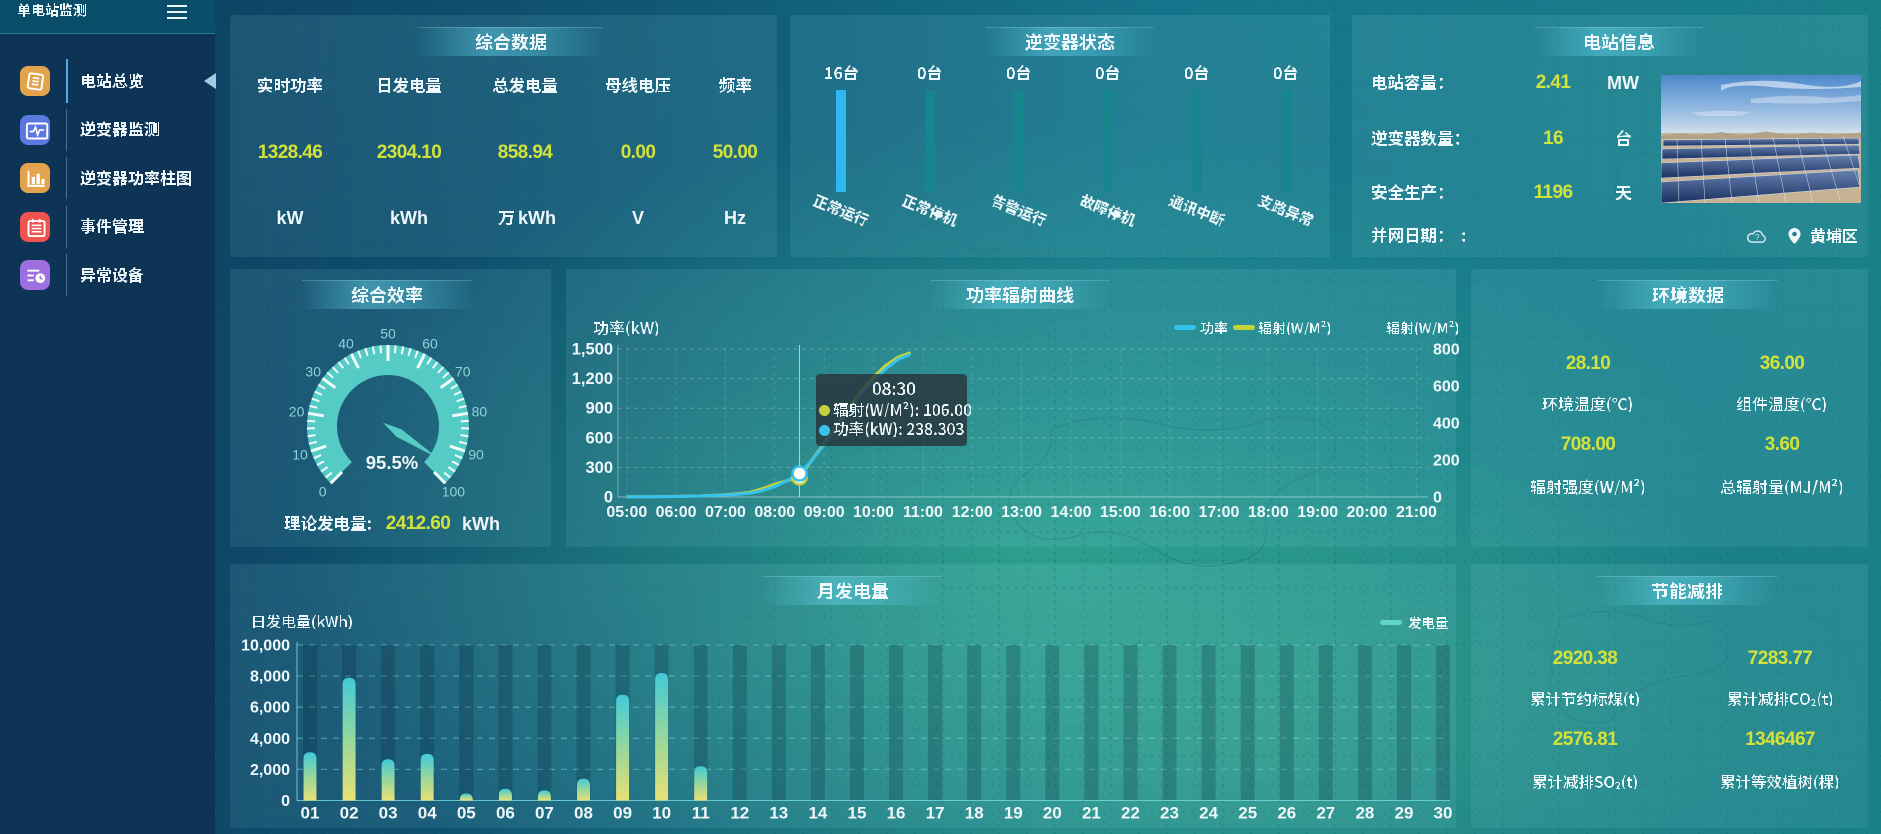 The image size is (1881, 834). Describe the element at coordinates (739, 813) in the screenshot. I see `svg-text: 12` at that location.